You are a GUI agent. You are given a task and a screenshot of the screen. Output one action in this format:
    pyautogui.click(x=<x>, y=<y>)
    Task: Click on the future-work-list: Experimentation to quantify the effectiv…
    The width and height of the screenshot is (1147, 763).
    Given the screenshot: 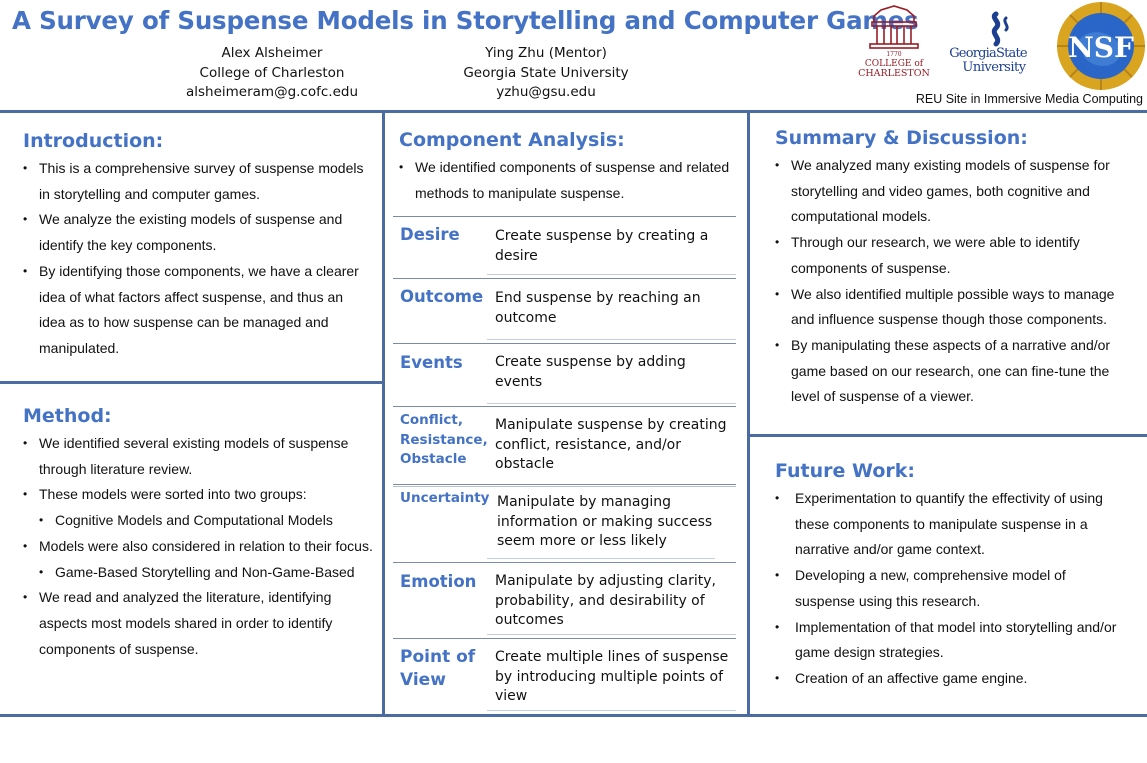 What is the action you would take?
    pyautogui.click(x=947, y=589)
    